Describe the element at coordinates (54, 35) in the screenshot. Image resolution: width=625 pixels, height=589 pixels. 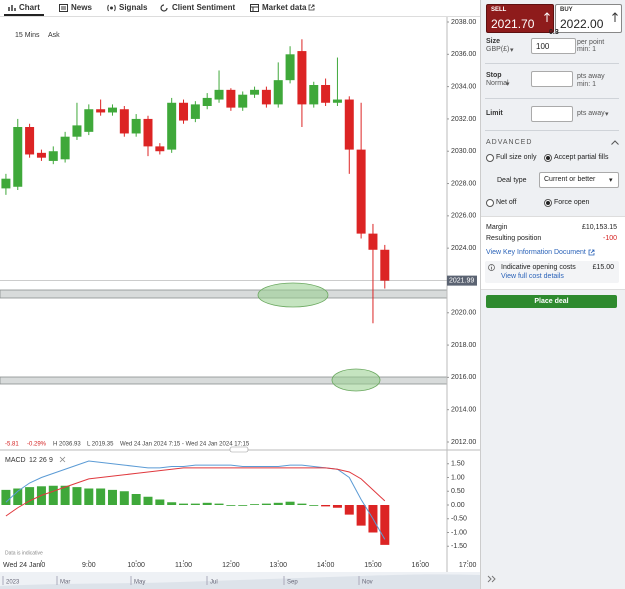
I see `price-side: Ask` at that location.